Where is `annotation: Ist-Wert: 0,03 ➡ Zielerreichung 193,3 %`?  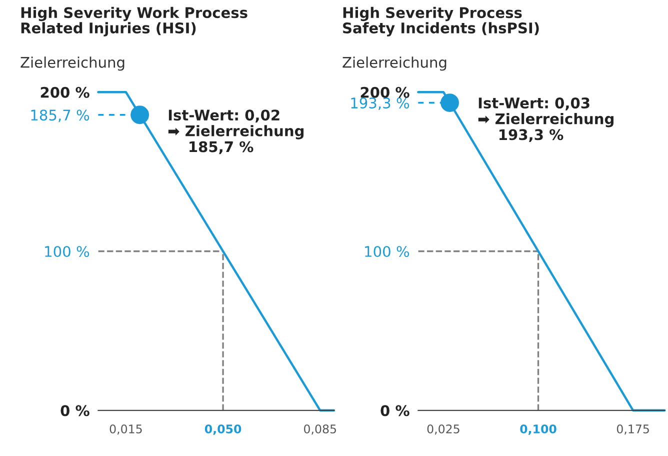
annotation: Ist-Wert: 0,03 ➡ Zielerreichung 193,3 % is located at coordinates (546, 119).